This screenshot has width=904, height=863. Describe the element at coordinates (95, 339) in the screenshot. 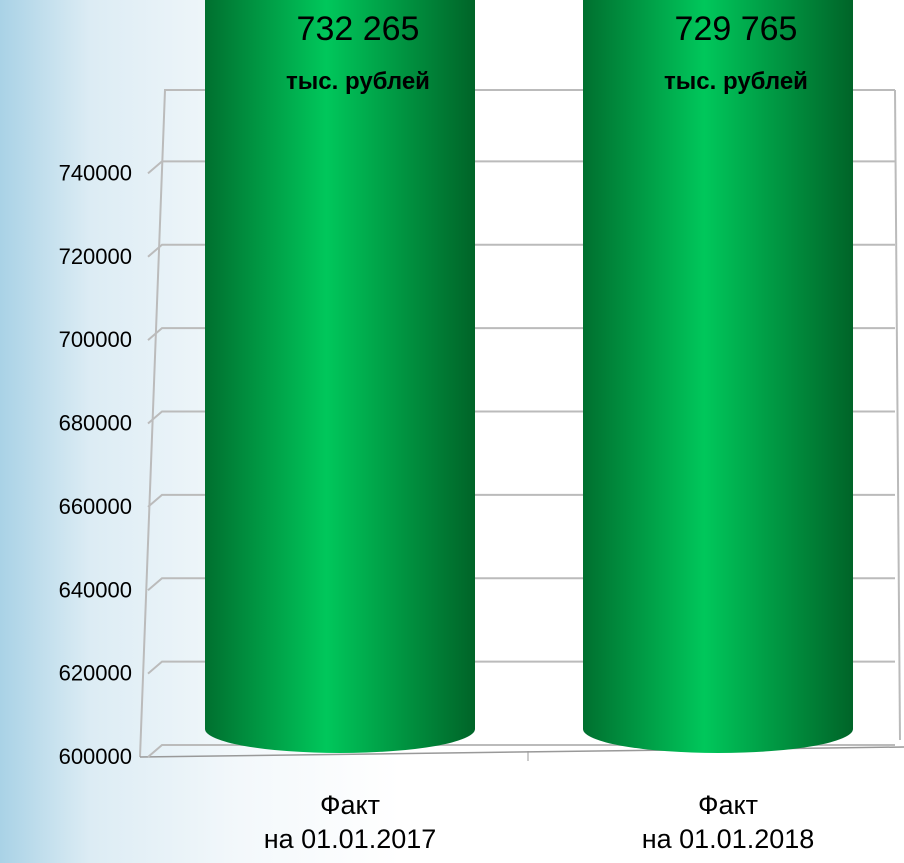

I see `y-tick-label: 700000` at that location.